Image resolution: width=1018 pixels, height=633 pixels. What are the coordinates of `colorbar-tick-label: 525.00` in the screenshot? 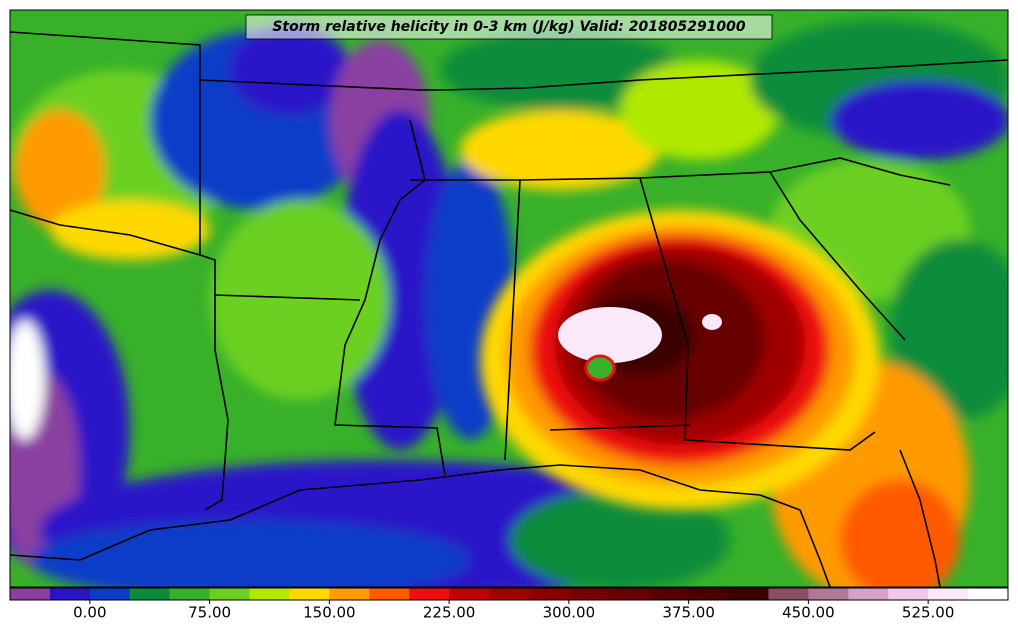 It's located at (928, 613).